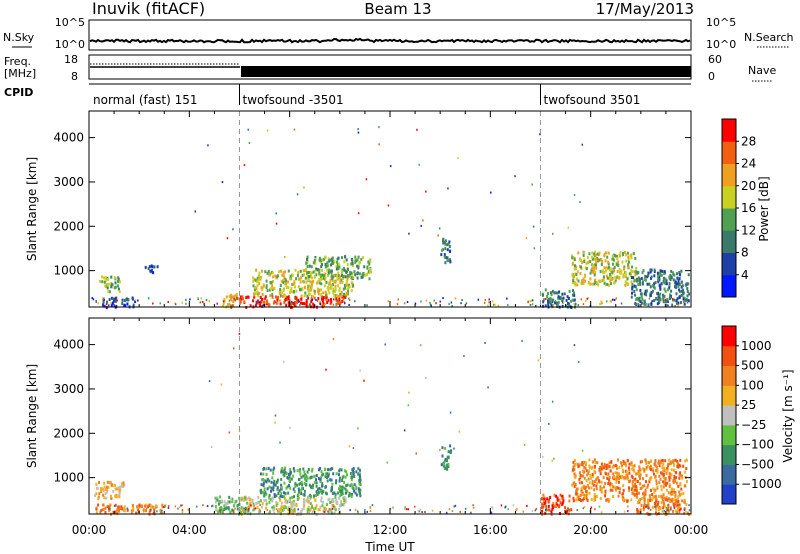 The width and height of the screenshot is (800, 554). I want to click on colorbar-tick-label: 4, so click(745, 275).